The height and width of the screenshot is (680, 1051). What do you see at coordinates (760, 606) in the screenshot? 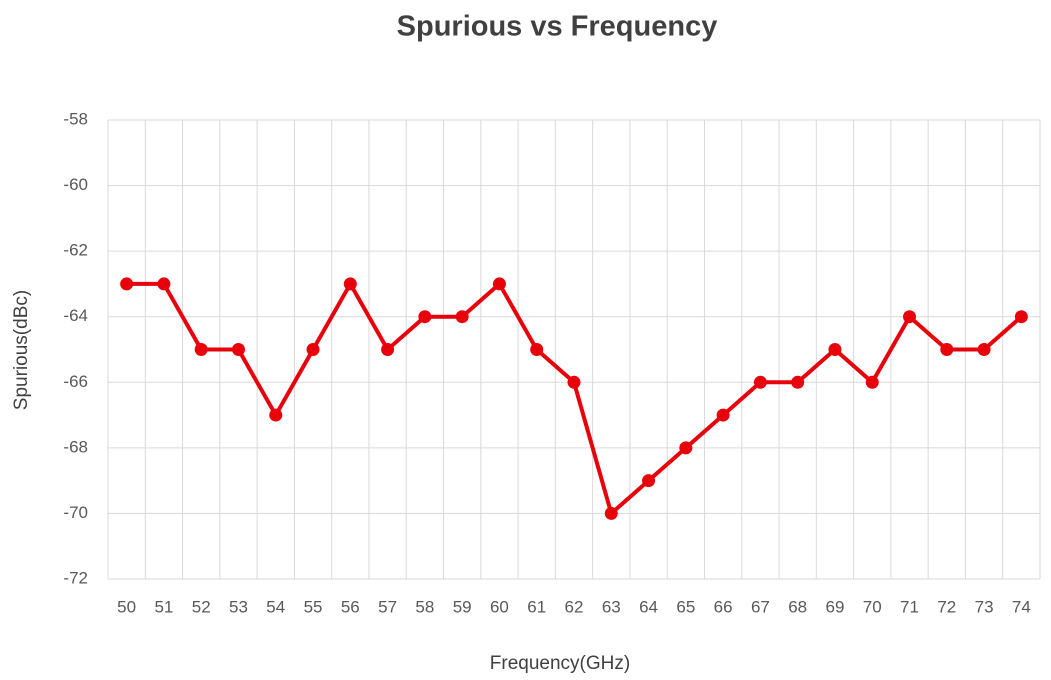
I see `x-tick-label: 67` at bounding box center [760, 606].